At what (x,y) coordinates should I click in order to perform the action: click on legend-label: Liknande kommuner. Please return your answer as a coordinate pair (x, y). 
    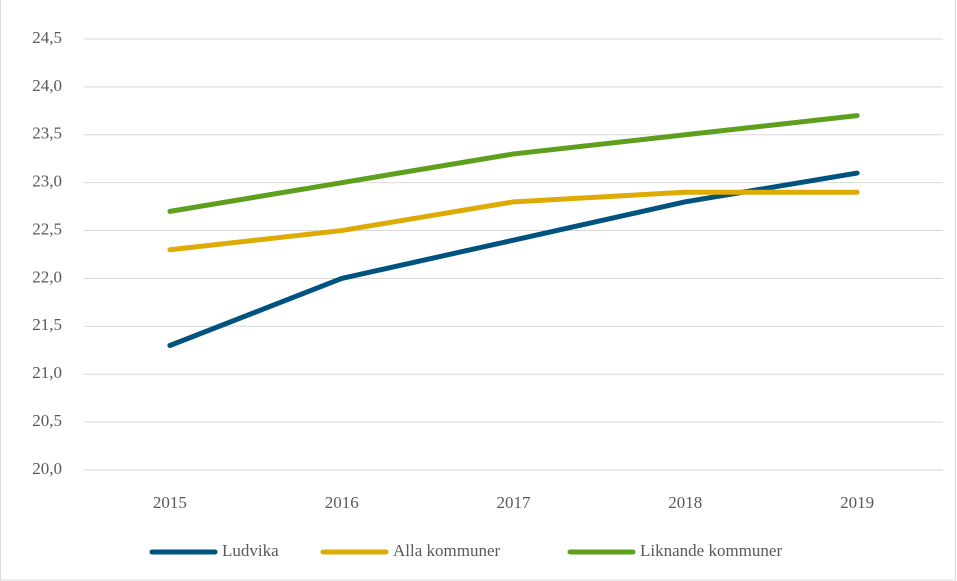
    Looking at the image, I should click on (711, 550).